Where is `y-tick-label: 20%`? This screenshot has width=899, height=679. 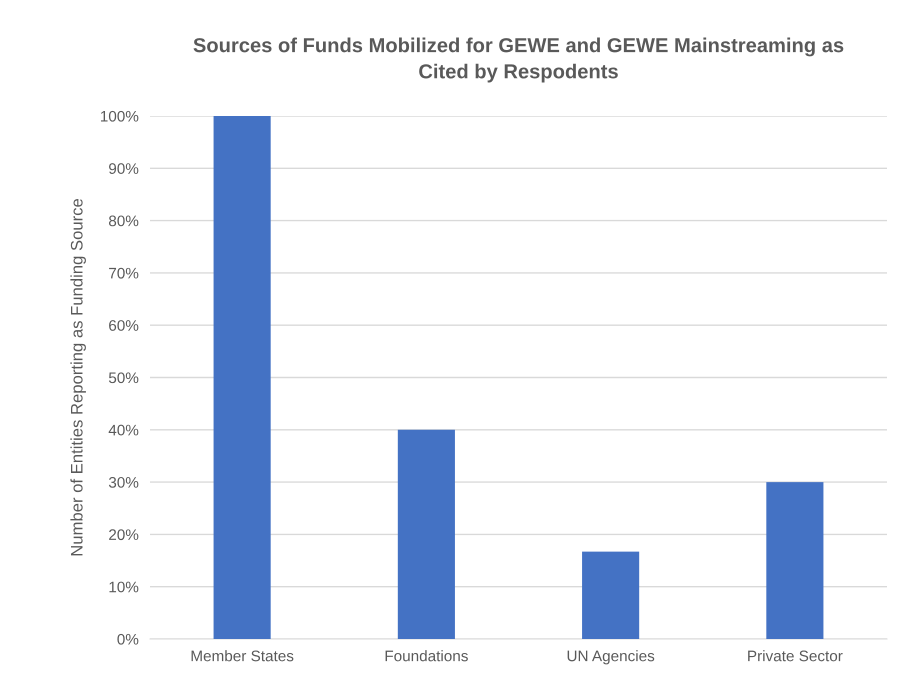
y-tick-label: 20% is located at coordinates (123, 534).